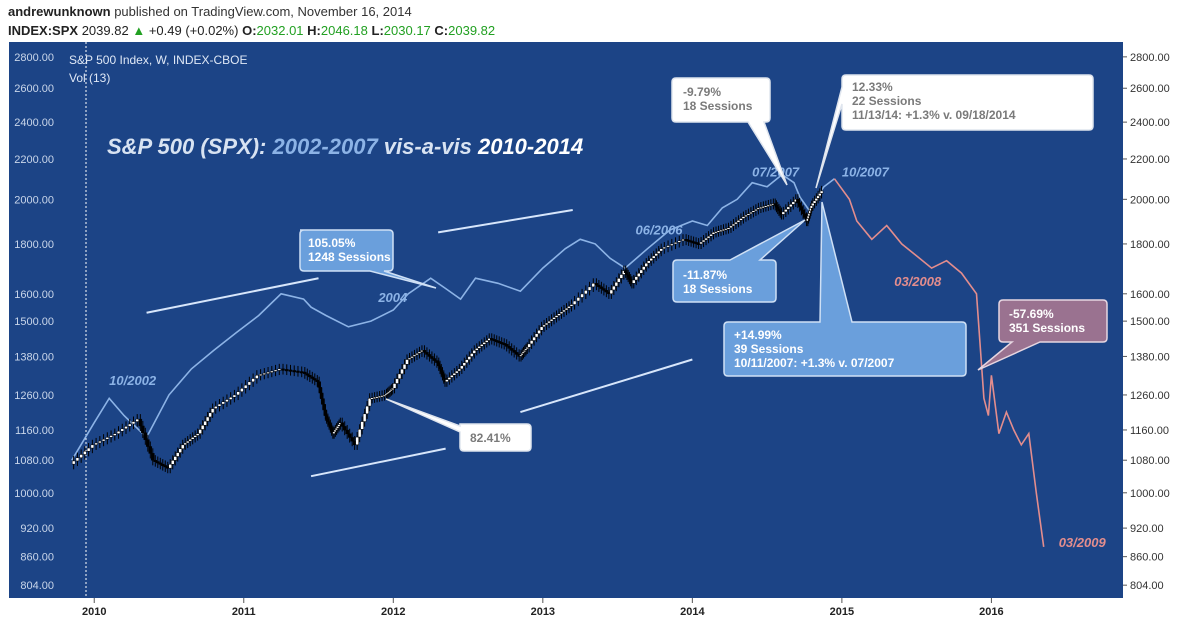  I want to click on time-axis-panel, so click(592, 612).